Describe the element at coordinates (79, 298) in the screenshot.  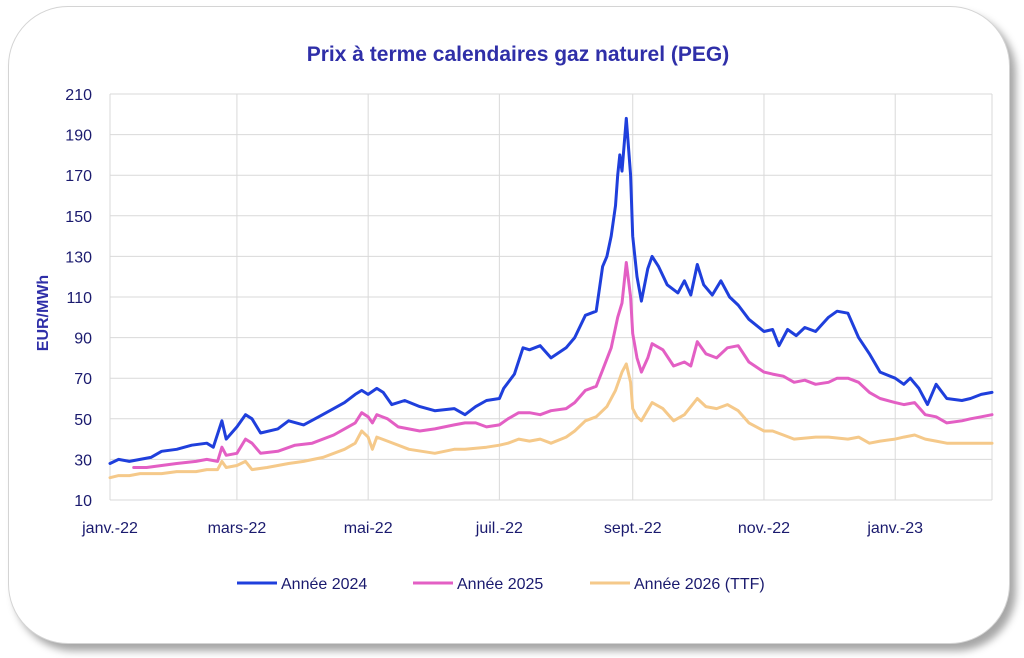
I see `y-tick-label: 110` at that location.